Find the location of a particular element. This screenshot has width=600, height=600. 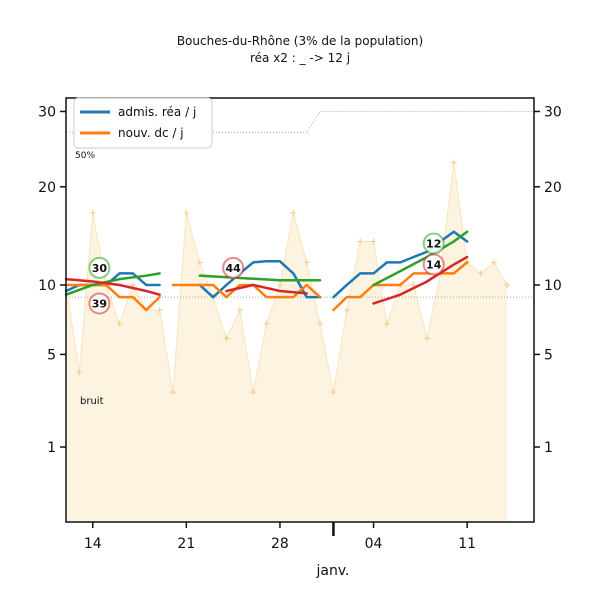

legend: admis. réa / j nouv. dc / j is located at coordinates (143, 123).